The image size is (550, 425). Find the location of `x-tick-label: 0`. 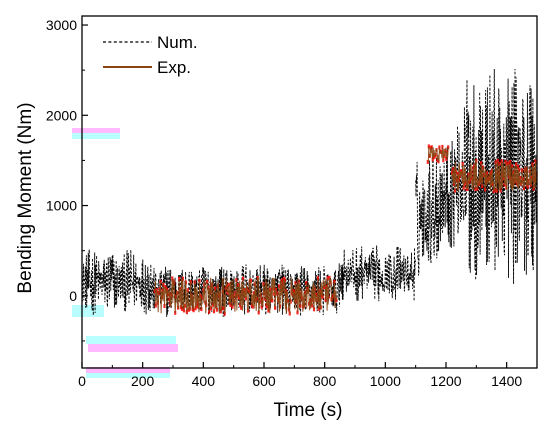

x-tick-label: 0 is located at coordinates (82, 381).